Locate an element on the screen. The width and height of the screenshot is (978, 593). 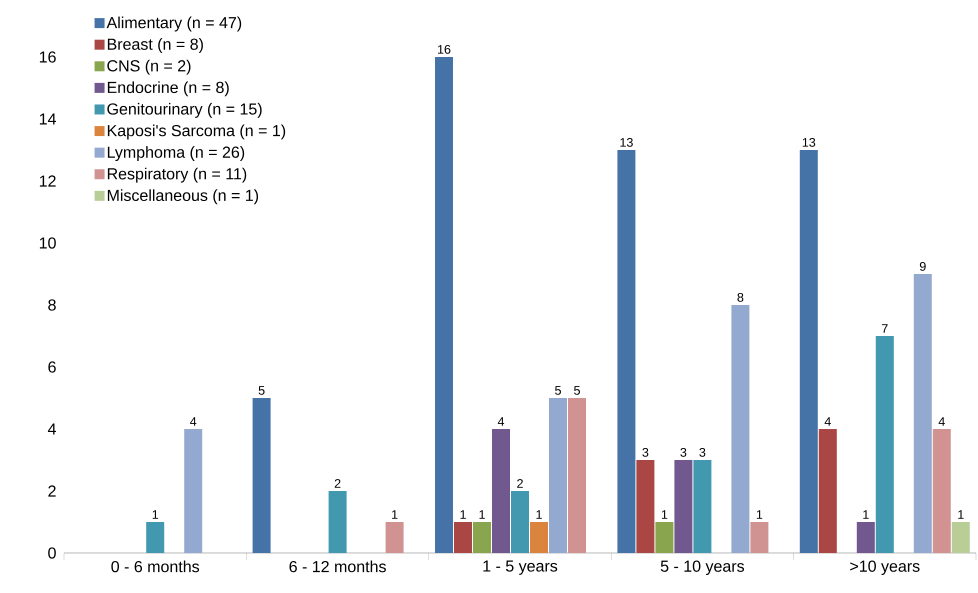
y-tick-label: 0 is located at coordinates (52, 553).